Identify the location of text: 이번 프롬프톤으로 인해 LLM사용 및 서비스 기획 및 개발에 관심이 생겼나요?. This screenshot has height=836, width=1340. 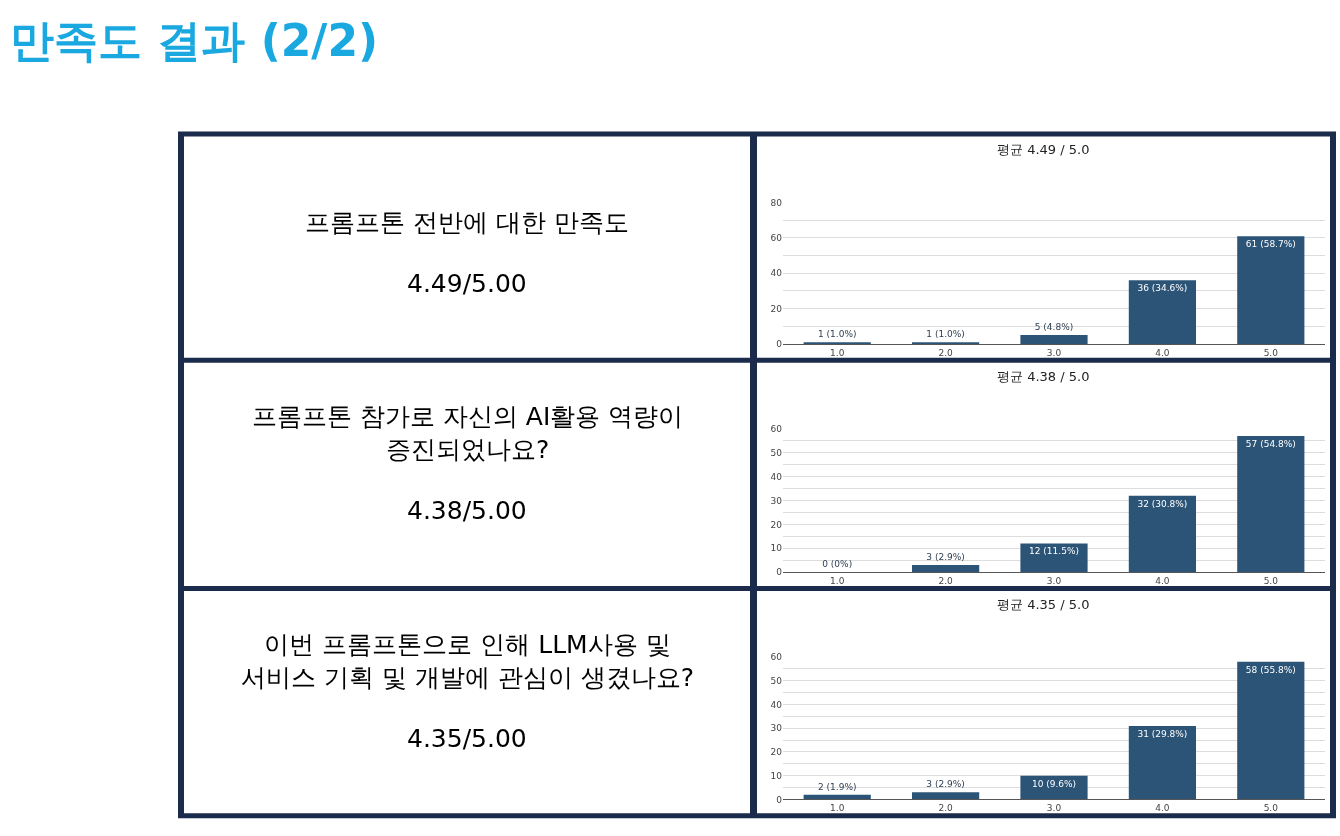
(468, 661).